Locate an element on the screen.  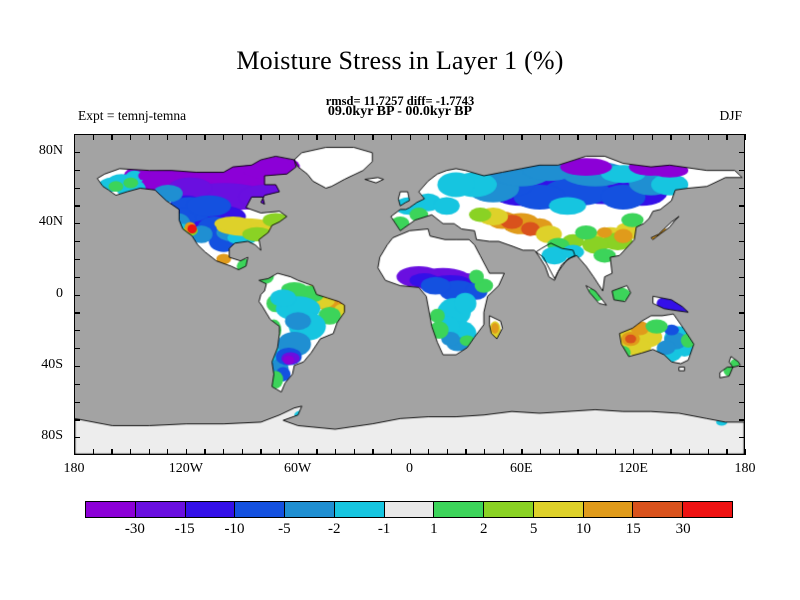
chart-statistics: rmsd= 11.7257 diff= -1.7743 is located at coordinates (400, 101).